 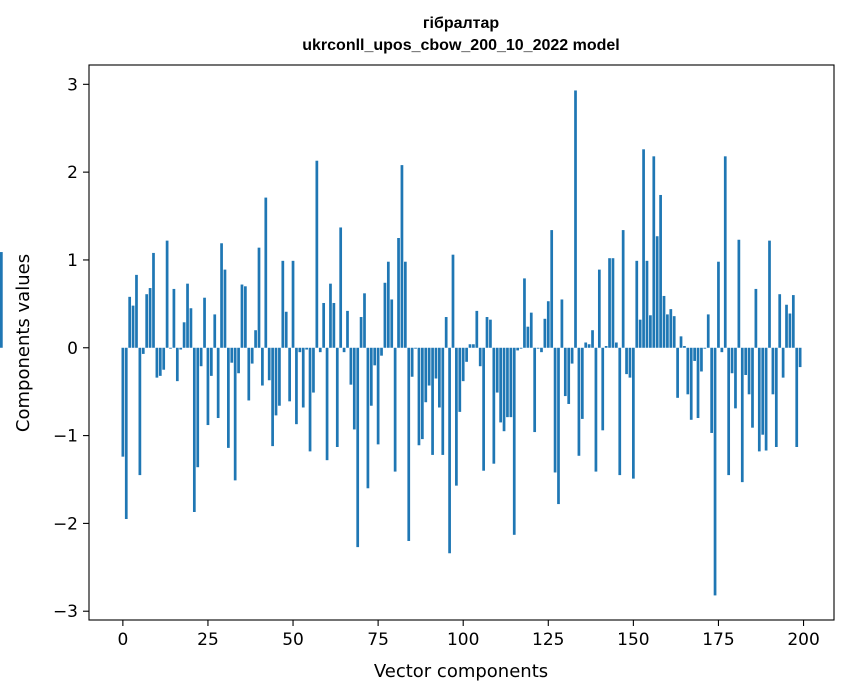 I want to click on x-axis-label: Vector components, so click(x=461, y=671).